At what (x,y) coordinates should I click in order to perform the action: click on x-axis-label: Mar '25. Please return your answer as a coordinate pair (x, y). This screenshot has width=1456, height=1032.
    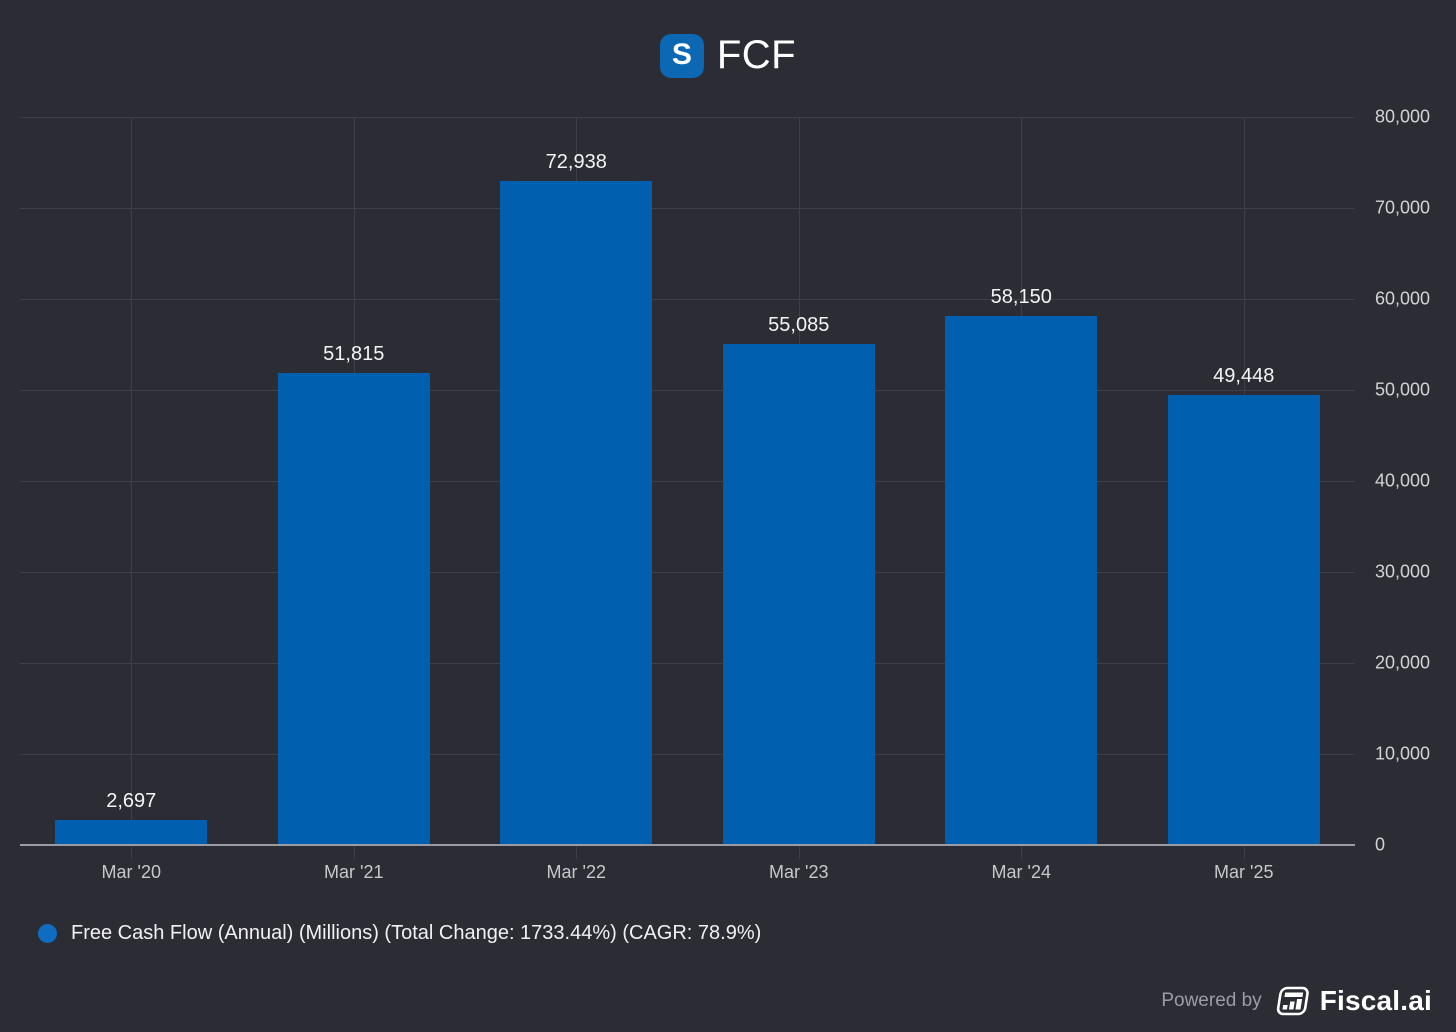
    Looking at the image, I should click on (1244, 872).